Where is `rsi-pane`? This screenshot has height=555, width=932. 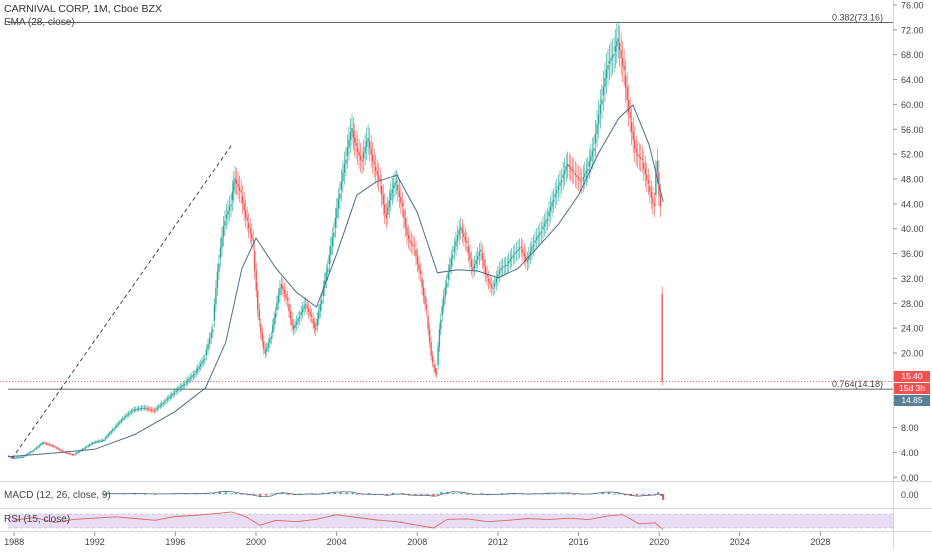 rsi-pane is located at coordinates (451, 521).